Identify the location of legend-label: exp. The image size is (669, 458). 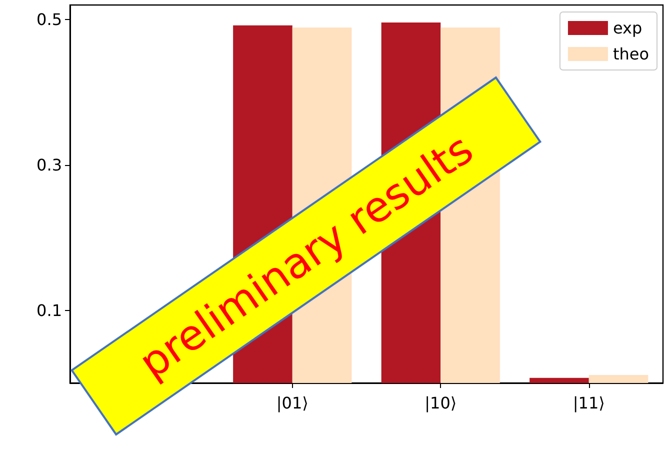
(627, 28).